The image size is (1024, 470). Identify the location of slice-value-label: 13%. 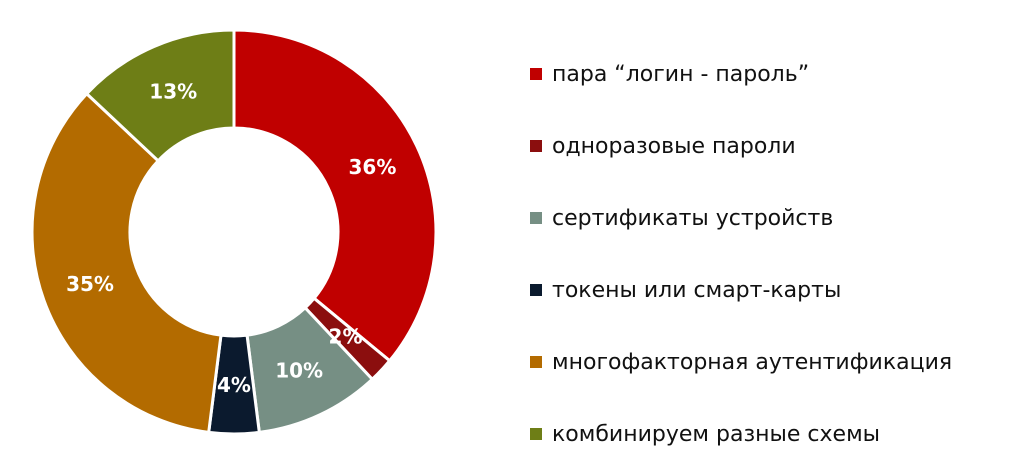
(173, 92).